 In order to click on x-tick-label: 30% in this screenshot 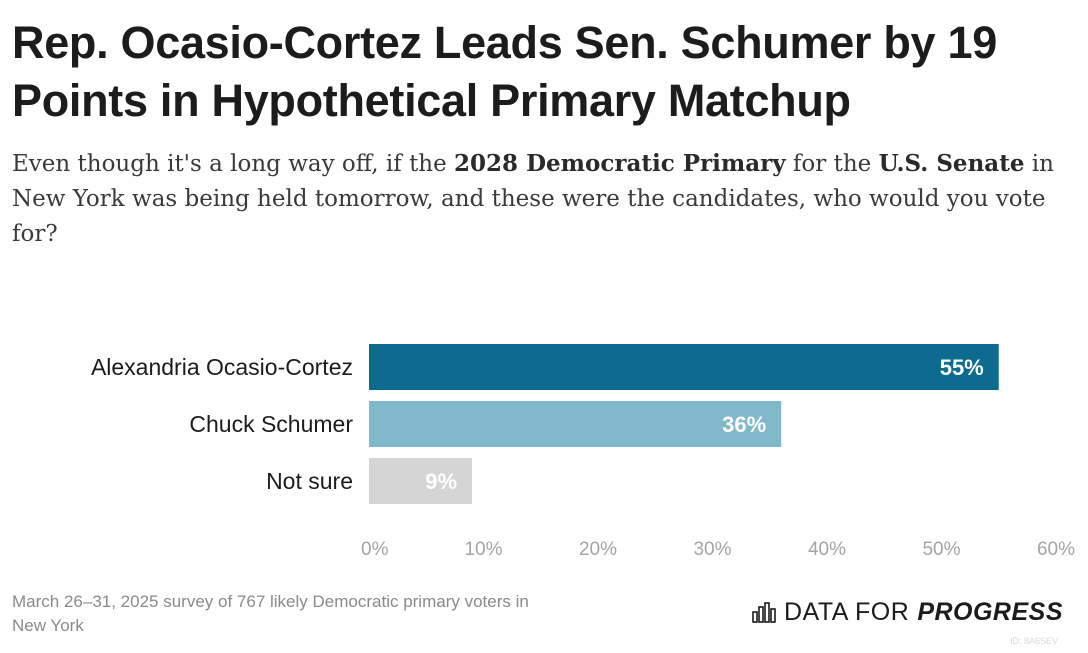, I will do `click(712, 549)`.